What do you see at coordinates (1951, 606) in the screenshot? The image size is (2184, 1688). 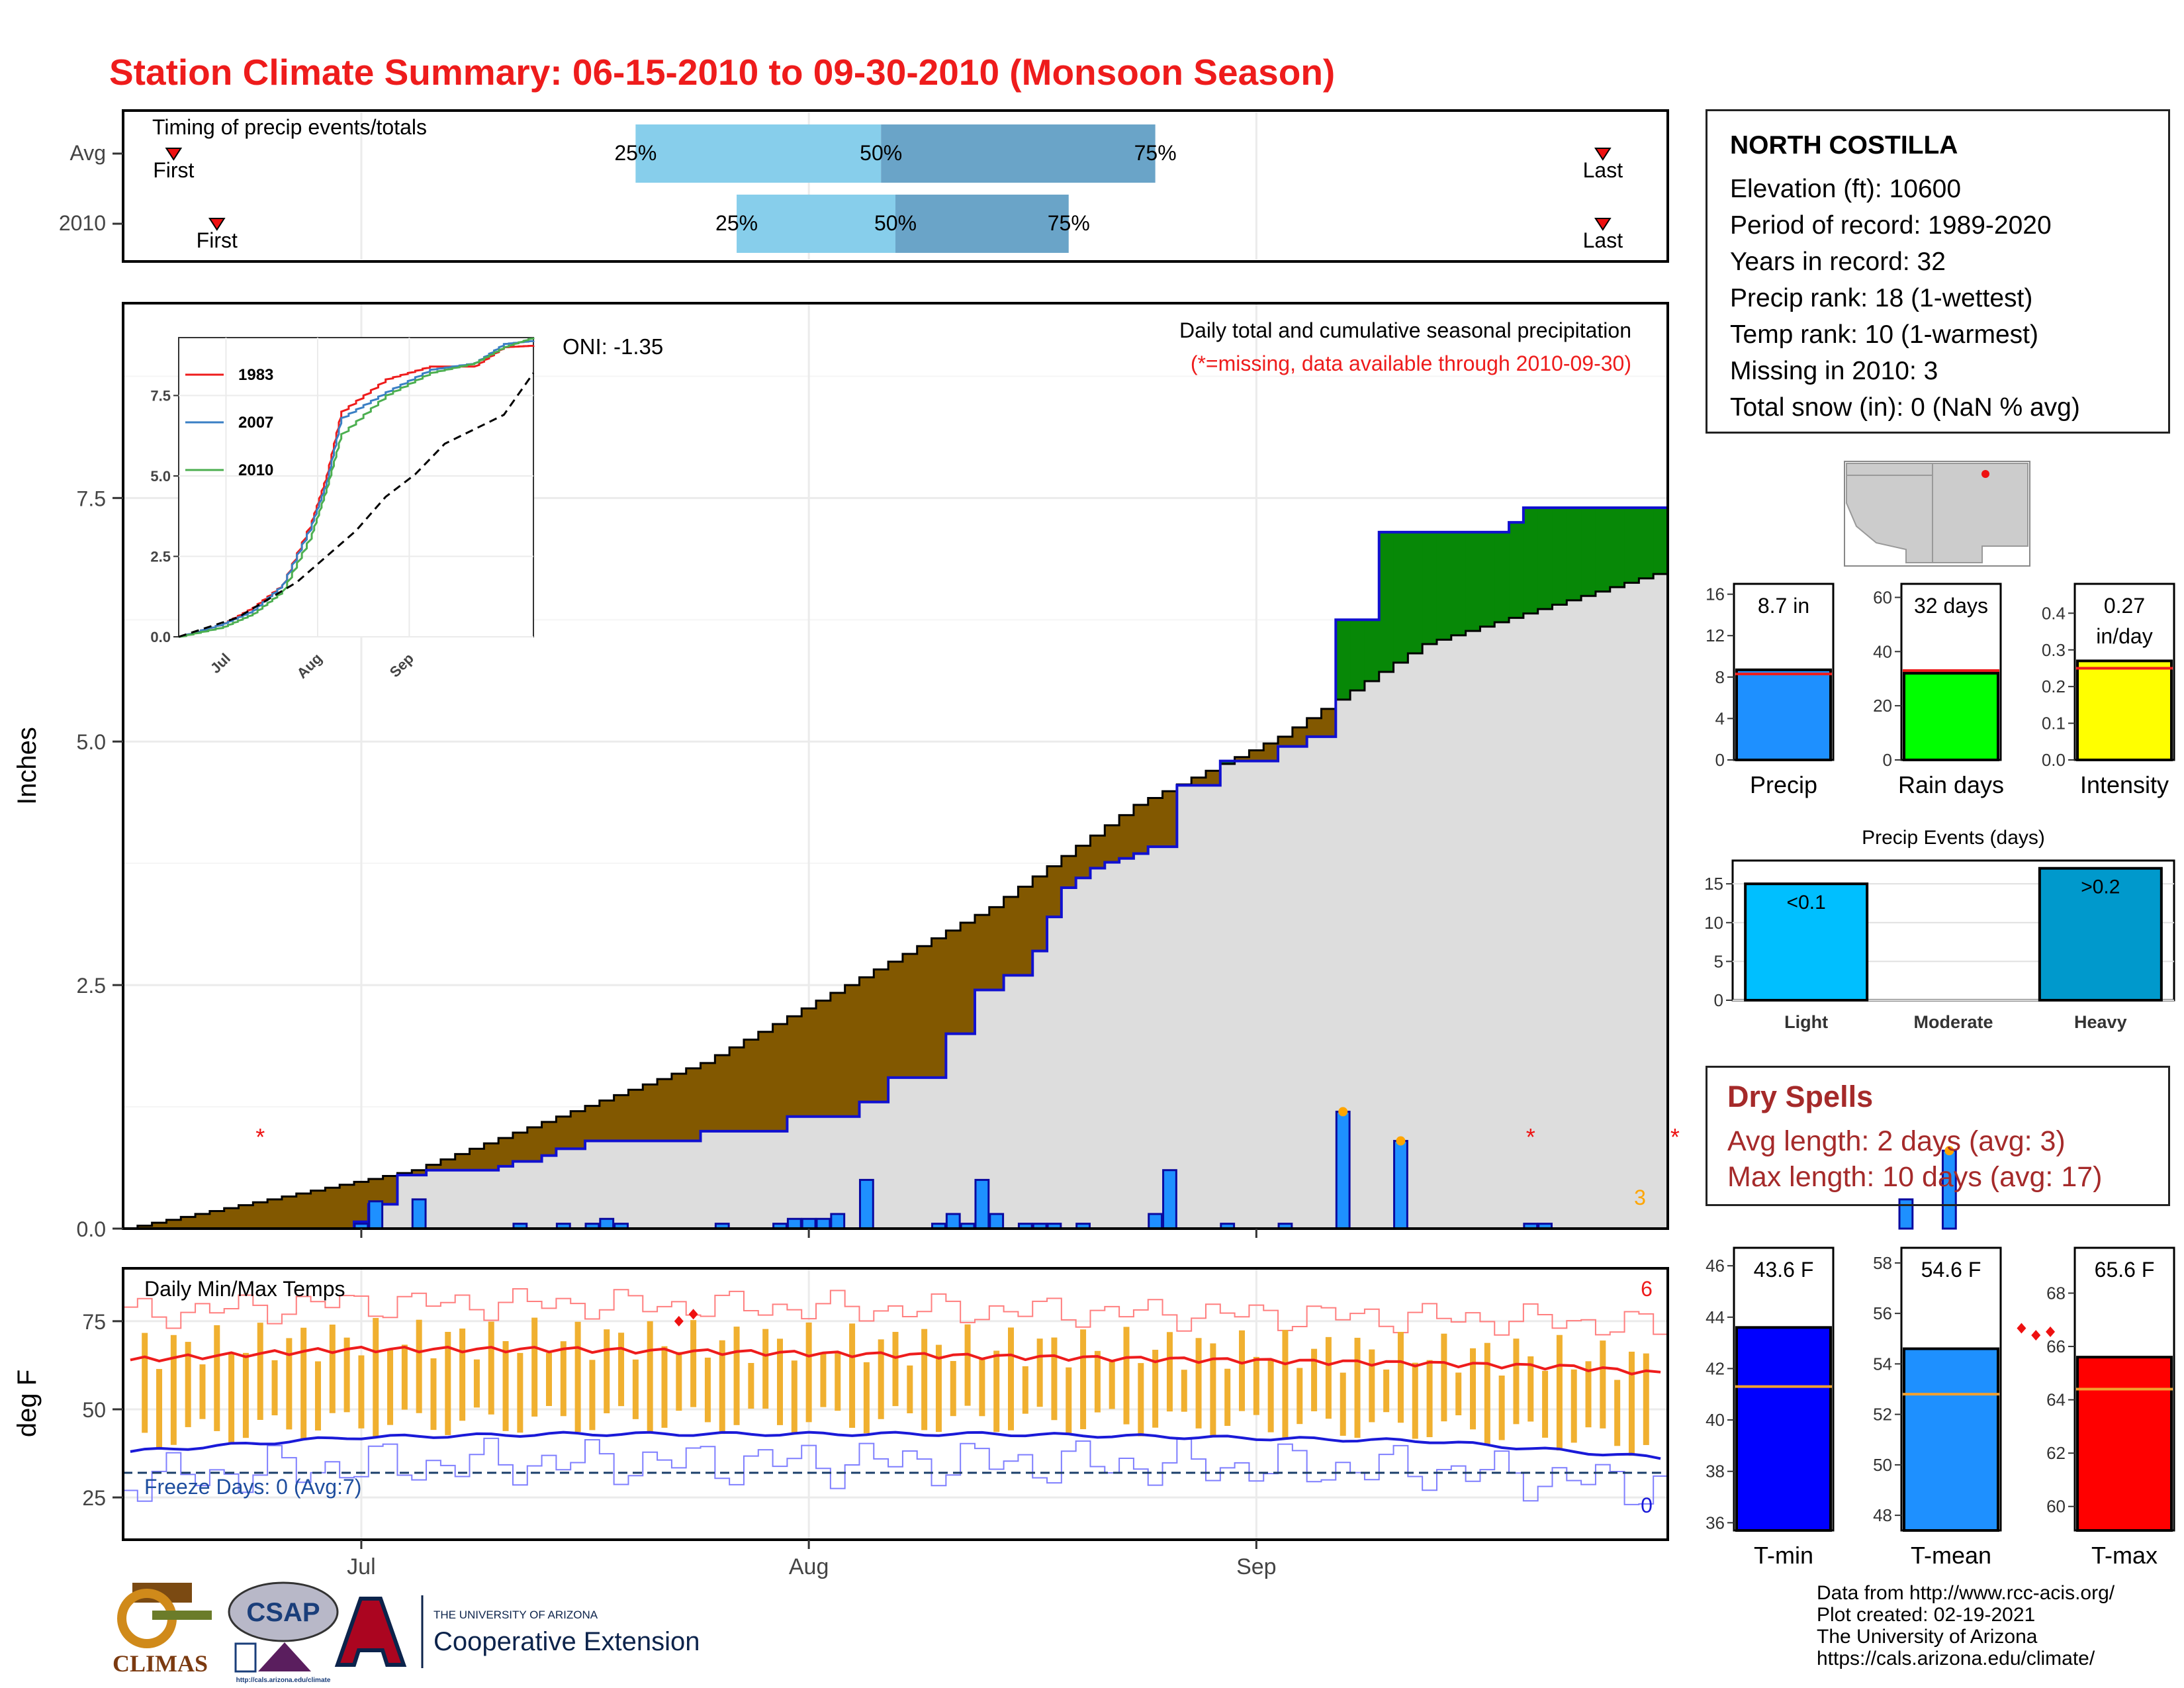 I see `value-label: 32 days` at bounding box center [1951, 606].